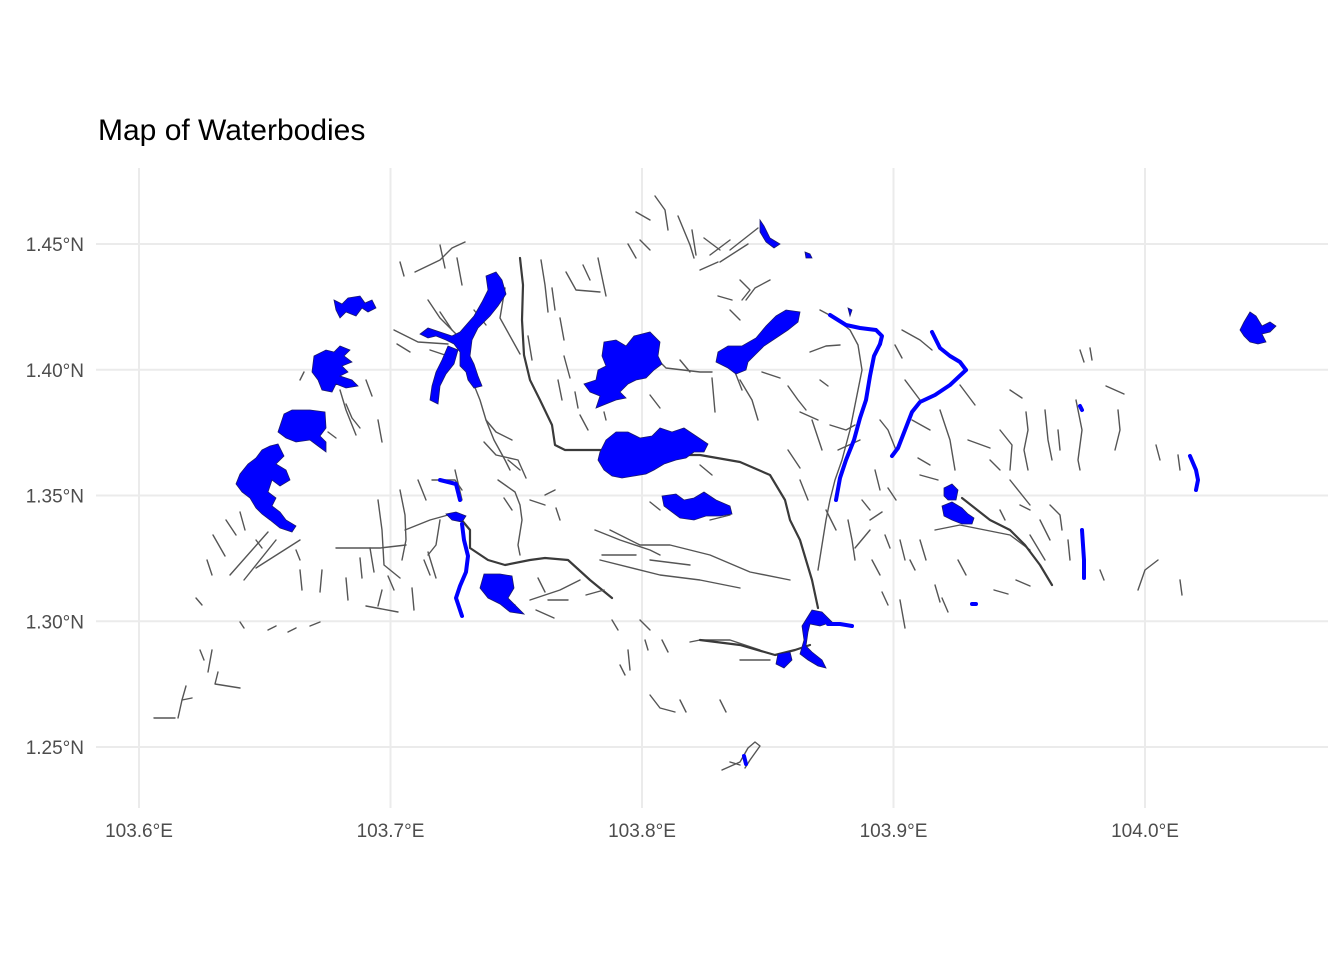  What do you see at coordinates (55, 371) in the screenshot?
I see `y-tick-label: 1.40°N` at bounding box center [55, 371].